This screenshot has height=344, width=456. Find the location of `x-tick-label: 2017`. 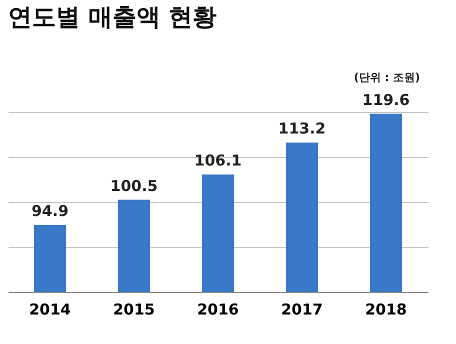

x-tick-label: 2017 is located at coordinates (302, 309).